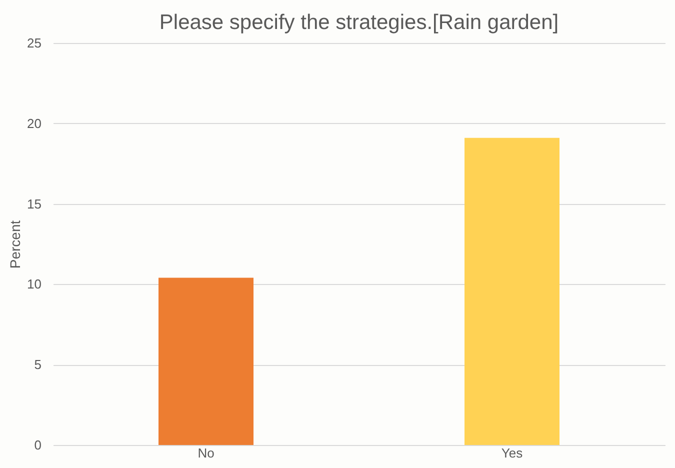 The width and height of the screenshot is (675, 468). I want to click on chart-title: Please specify the strategies.[Rain garden], so click(359, 22).